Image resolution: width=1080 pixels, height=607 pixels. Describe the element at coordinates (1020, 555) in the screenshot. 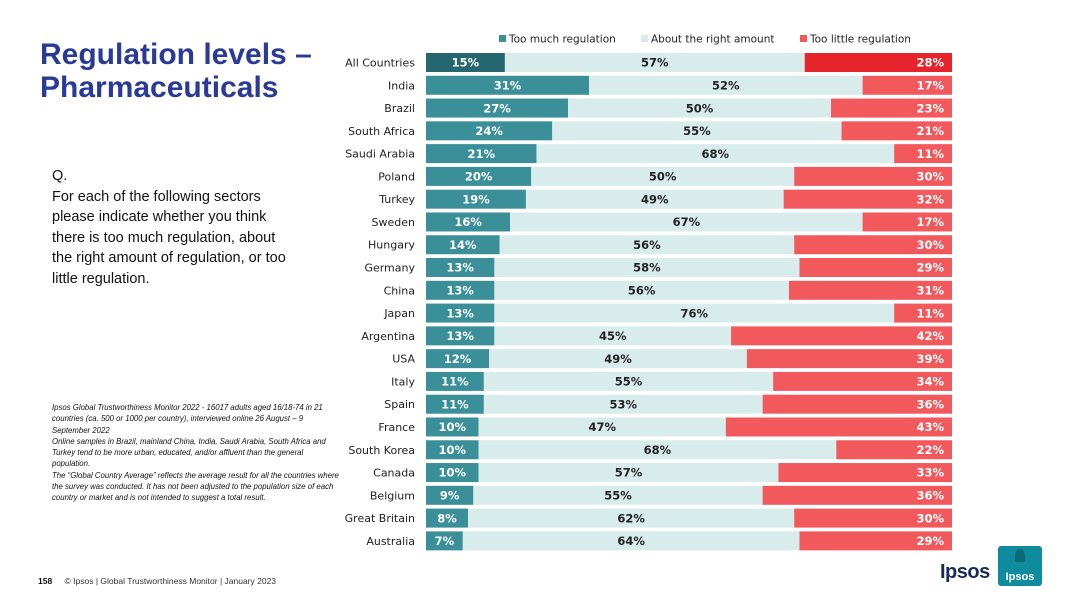

I see `logo-glyph` at that location.